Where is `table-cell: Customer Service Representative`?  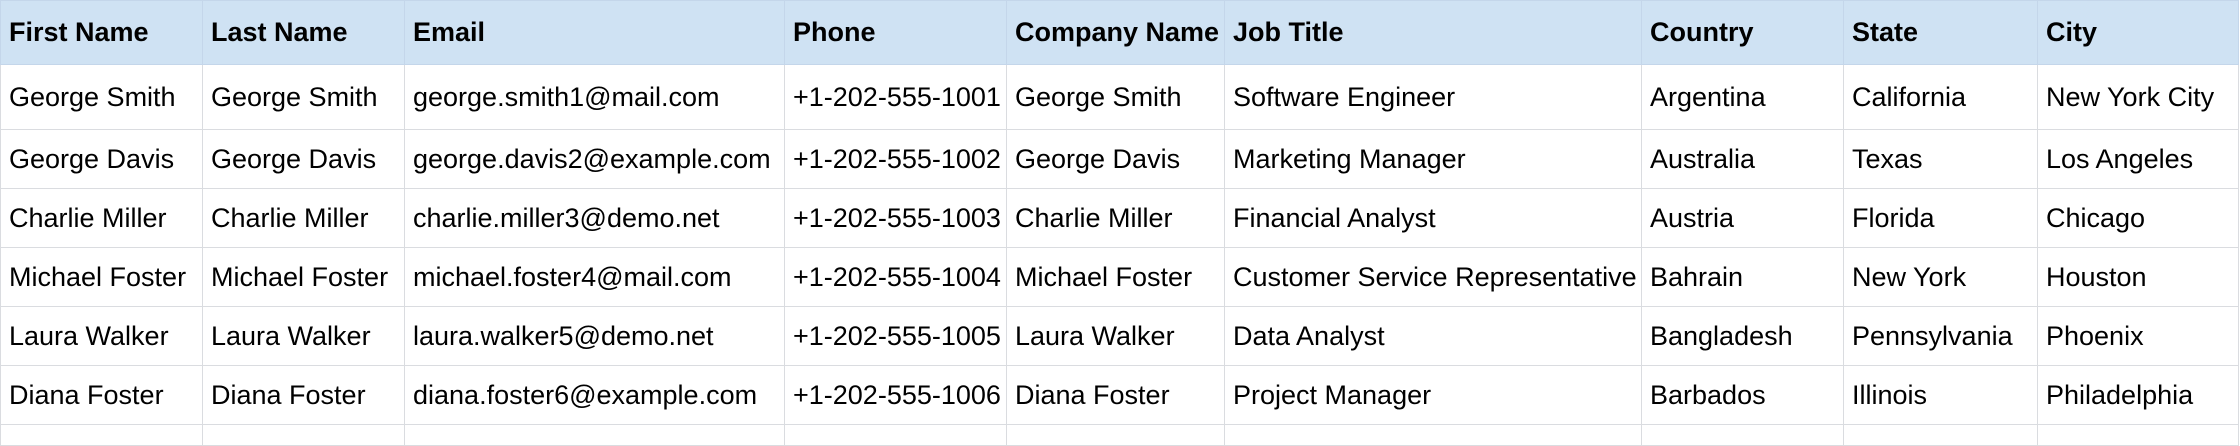 table-cell: Customer Service Representative is located at coordinates (1433, 277).